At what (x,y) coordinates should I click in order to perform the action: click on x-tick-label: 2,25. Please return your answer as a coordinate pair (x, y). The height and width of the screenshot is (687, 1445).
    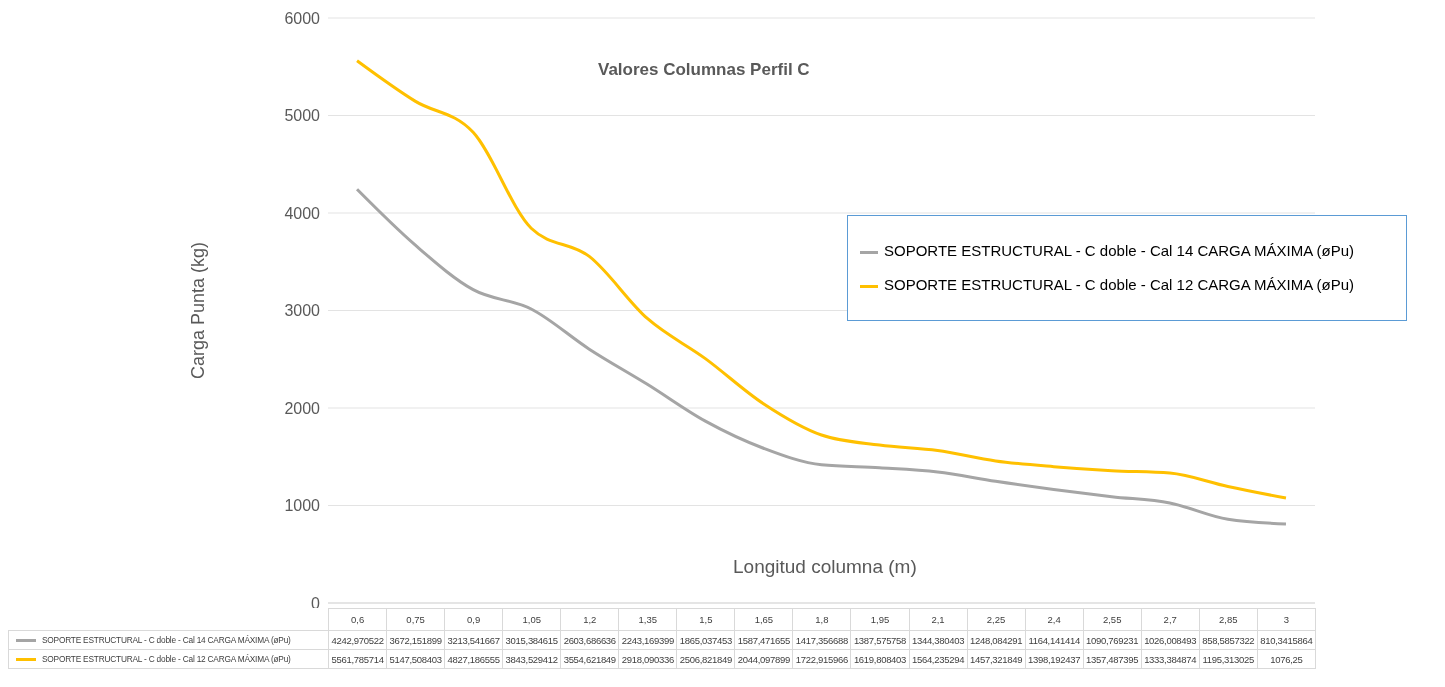
    Looking at the image, I should click on (996, 619).